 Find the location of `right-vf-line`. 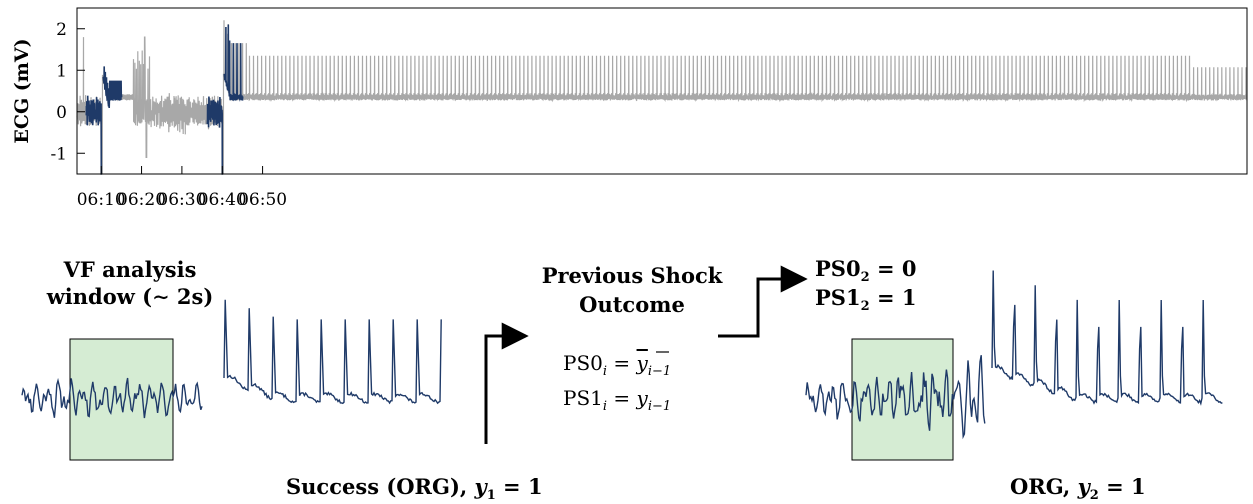

right-vf-line is located at coordinates (895, 397).